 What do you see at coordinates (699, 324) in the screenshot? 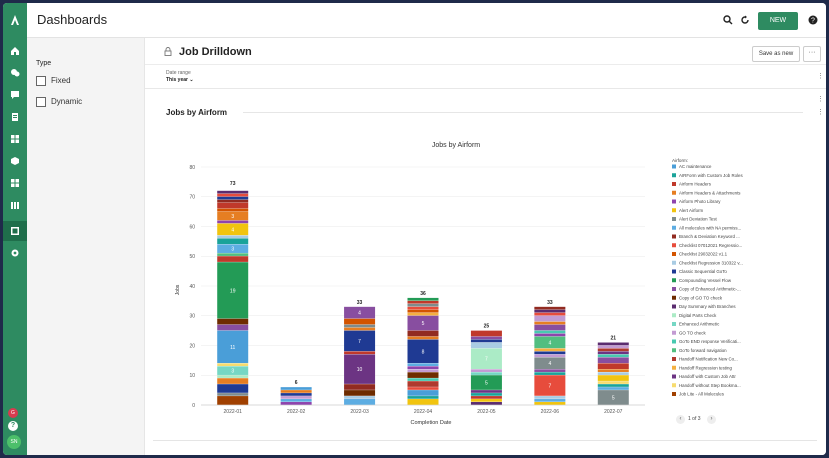
I see `legend-item: Enhanced Arithmetic` at bounding box center [699, 324].